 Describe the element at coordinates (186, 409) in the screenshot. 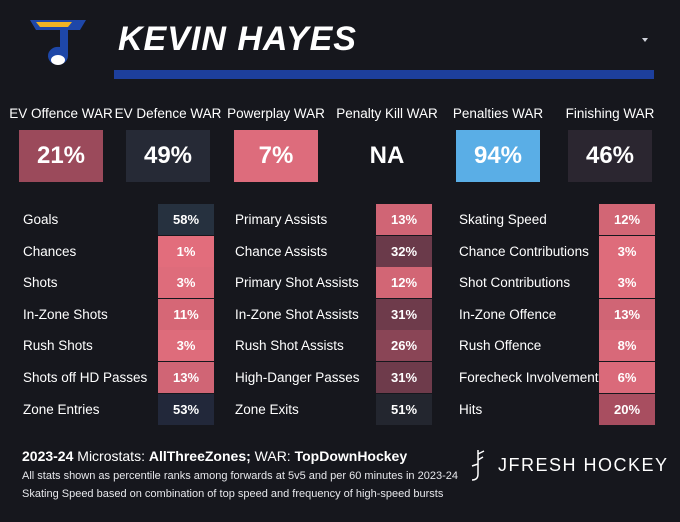

I see `stat-value: 53%` at that location.